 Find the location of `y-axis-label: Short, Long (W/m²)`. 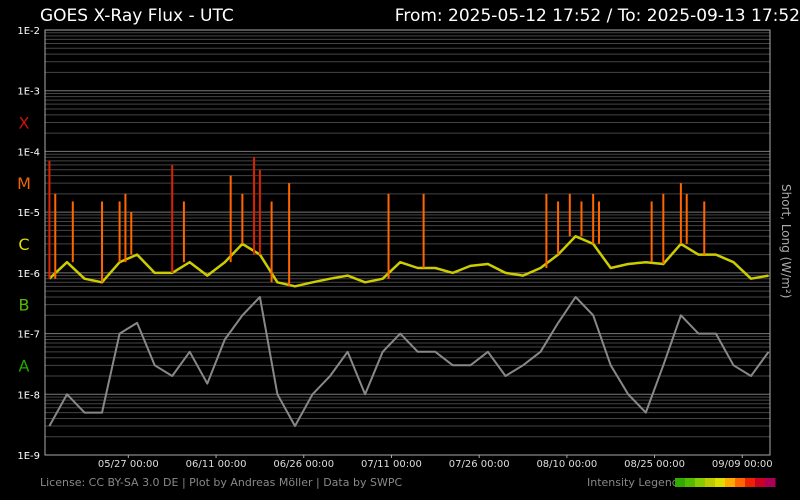

y-axis-label: Short, Long (W/m²) is located at coordinates (786, 241).